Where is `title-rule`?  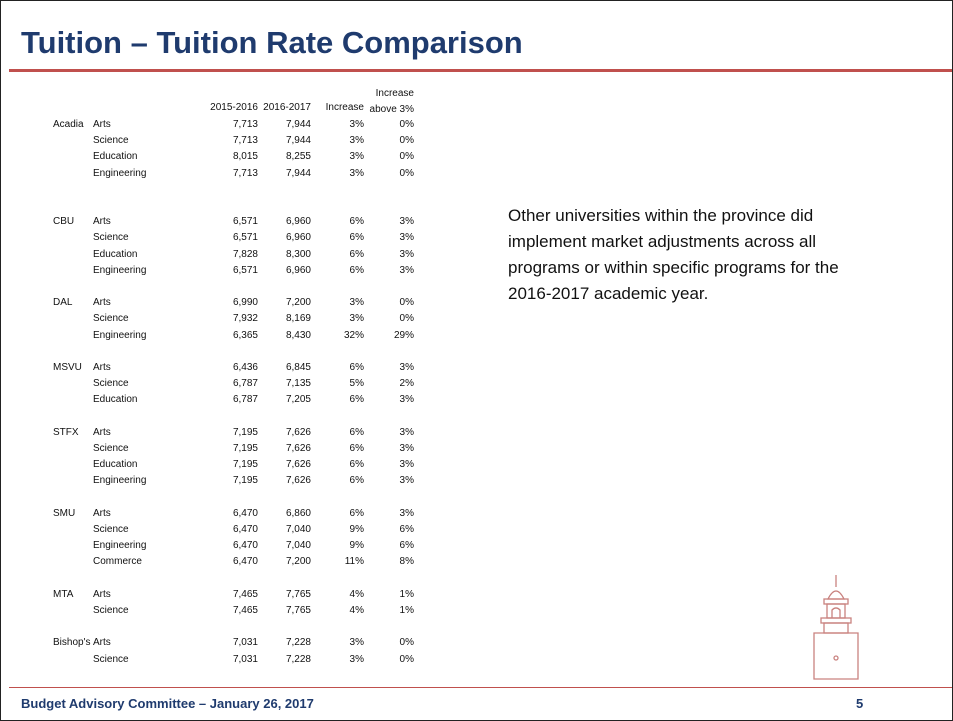
title-rule is located at coordinates (480, 70).